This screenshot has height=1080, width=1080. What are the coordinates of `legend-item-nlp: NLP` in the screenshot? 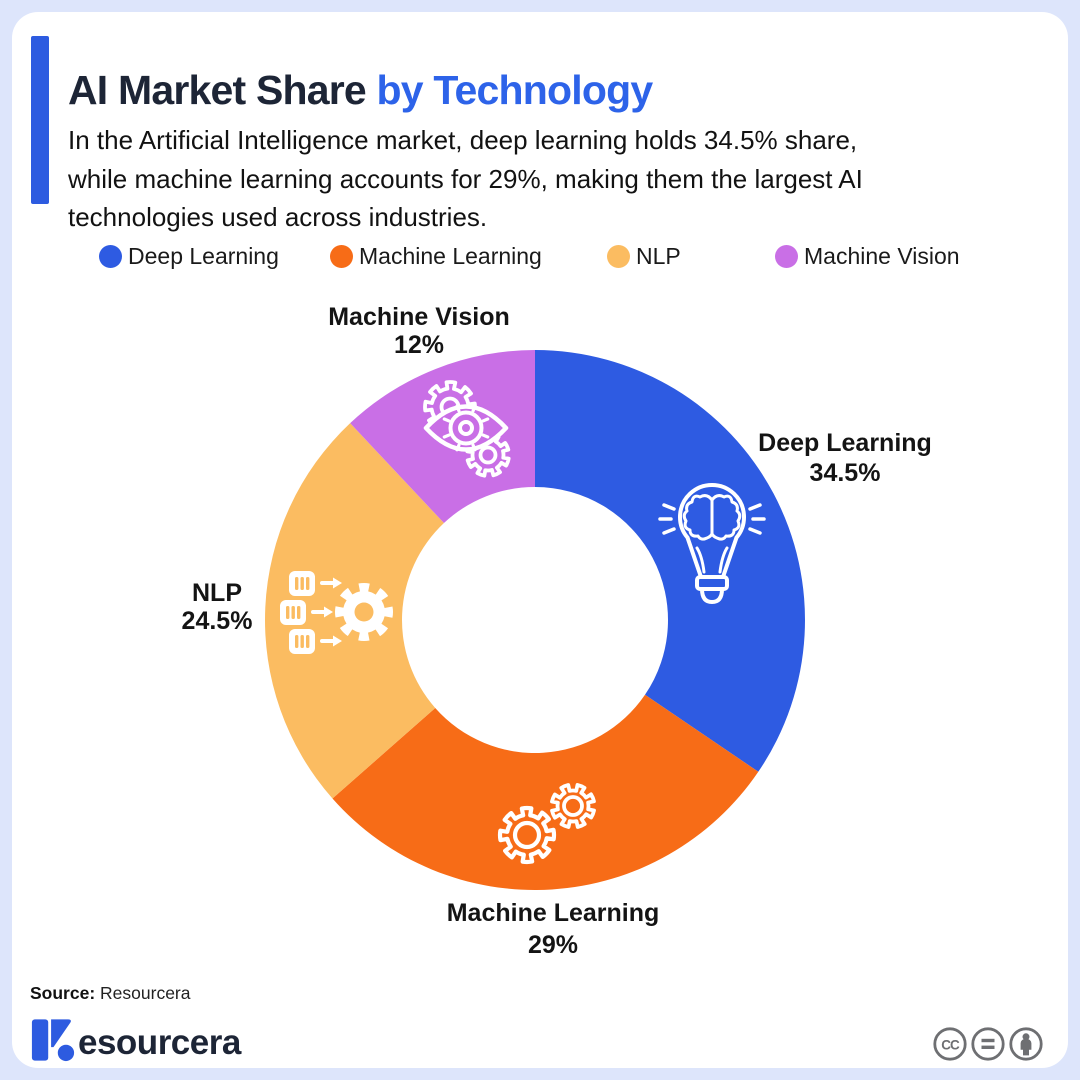 It's located at (644, 256).